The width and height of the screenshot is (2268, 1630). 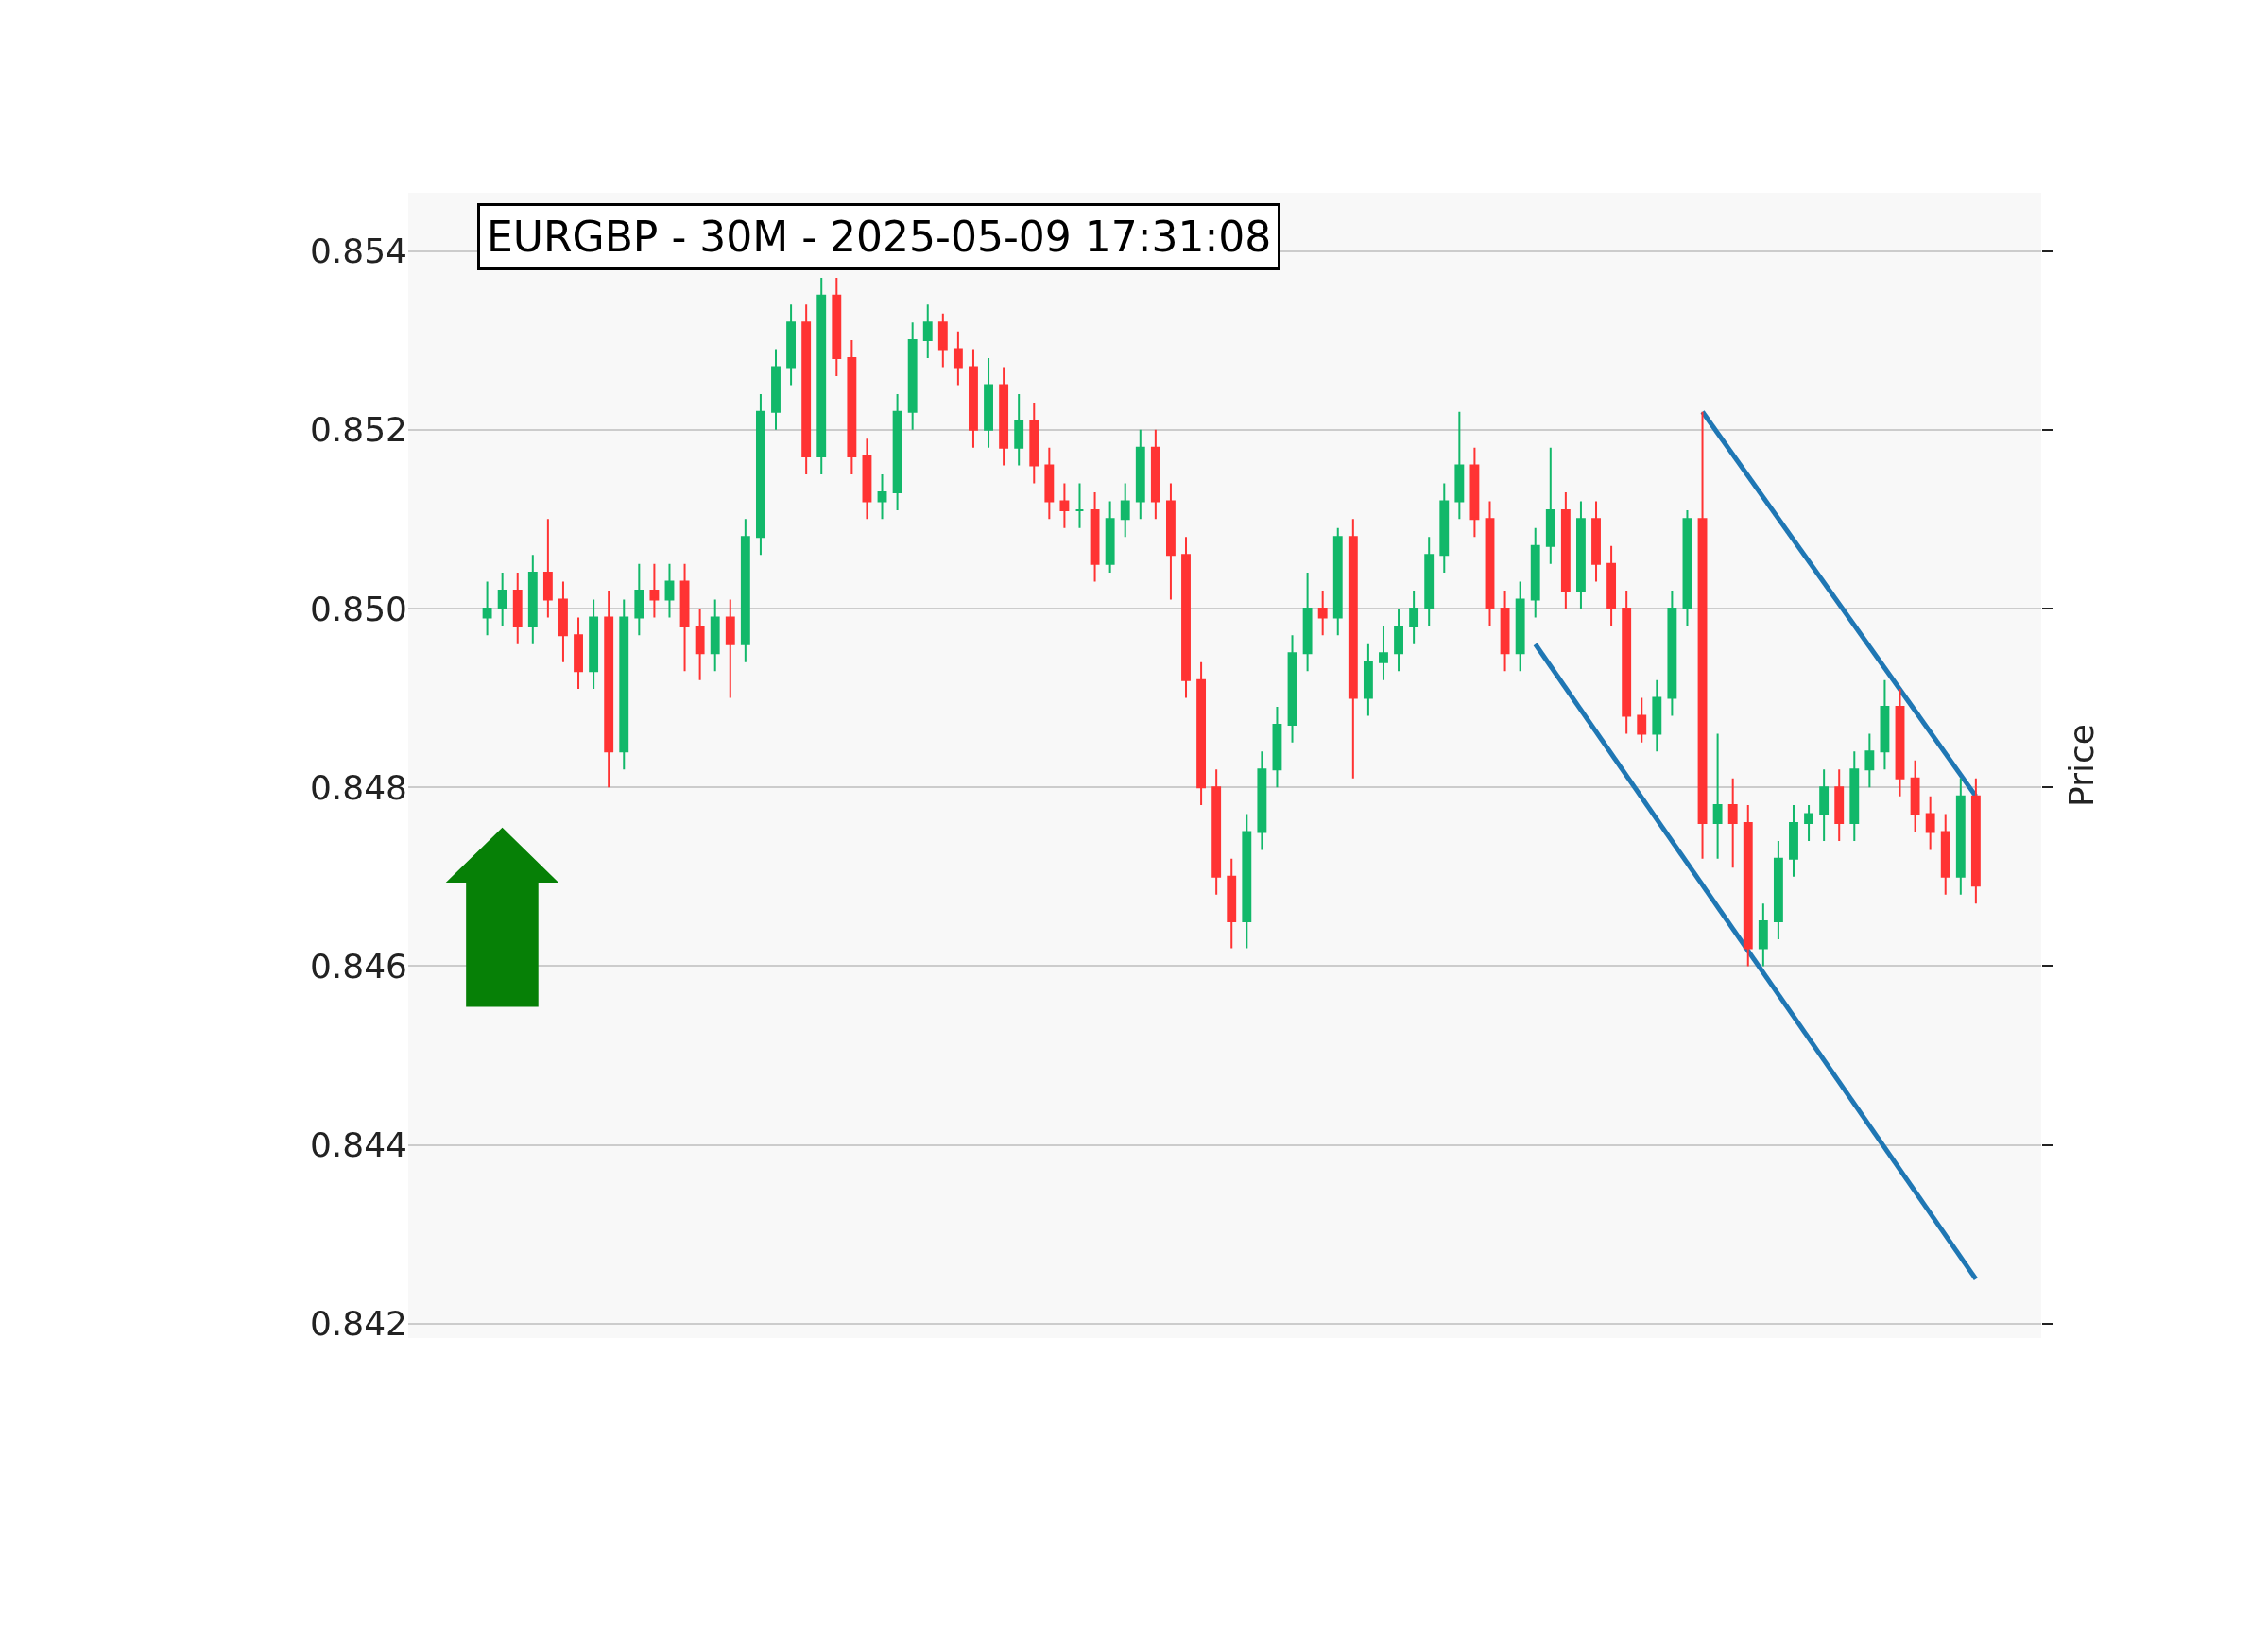 What do you see at coordinates (358, 252) in the screenshot?
I see `y-tick-label: 0.854` at bounding box center [358, 252].